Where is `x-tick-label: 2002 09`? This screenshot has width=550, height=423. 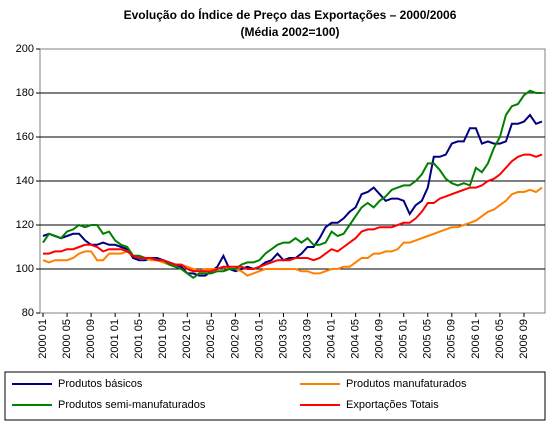
x-tick-label: 2002 09 is located at coordinates (235, 339).